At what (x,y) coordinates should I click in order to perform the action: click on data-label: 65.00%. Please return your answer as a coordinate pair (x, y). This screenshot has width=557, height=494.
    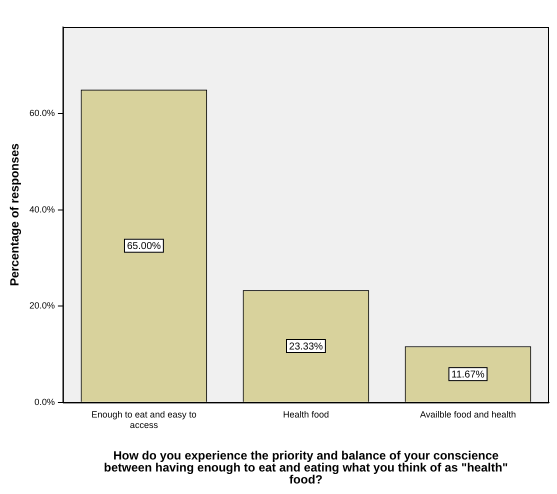
    Looking at the image, I should click on (143, 246).